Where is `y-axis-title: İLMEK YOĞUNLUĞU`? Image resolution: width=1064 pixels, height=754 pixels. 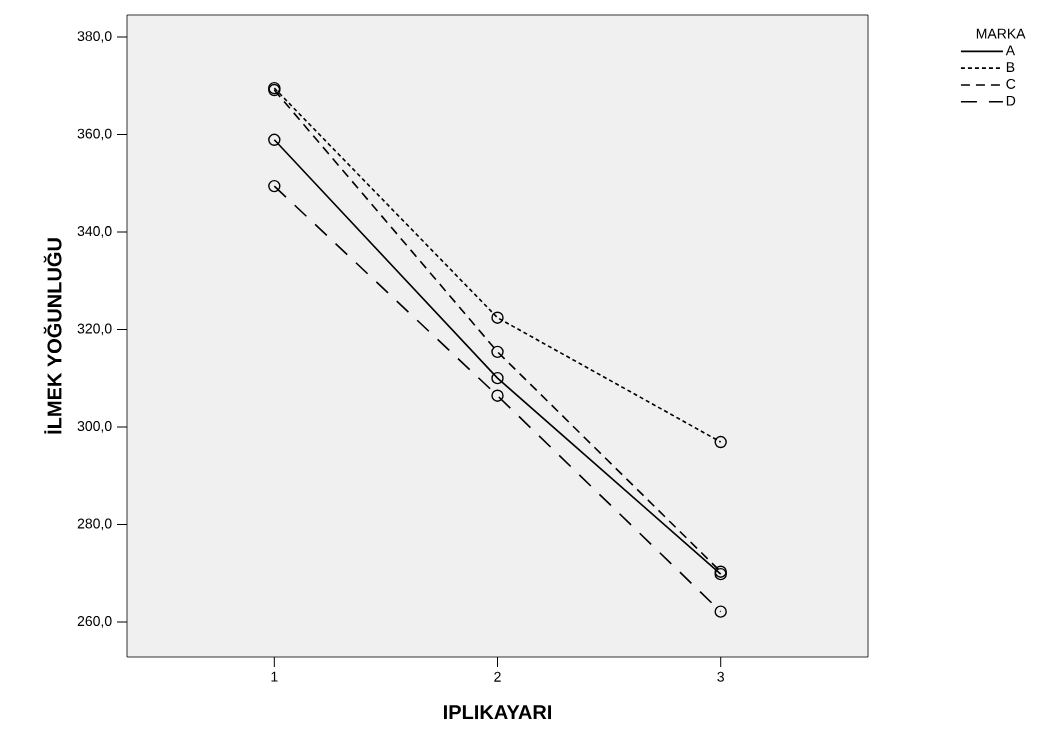 y-axis-title: İLMEK YOĞUNLUĞU is located at coordinates (52, 336).